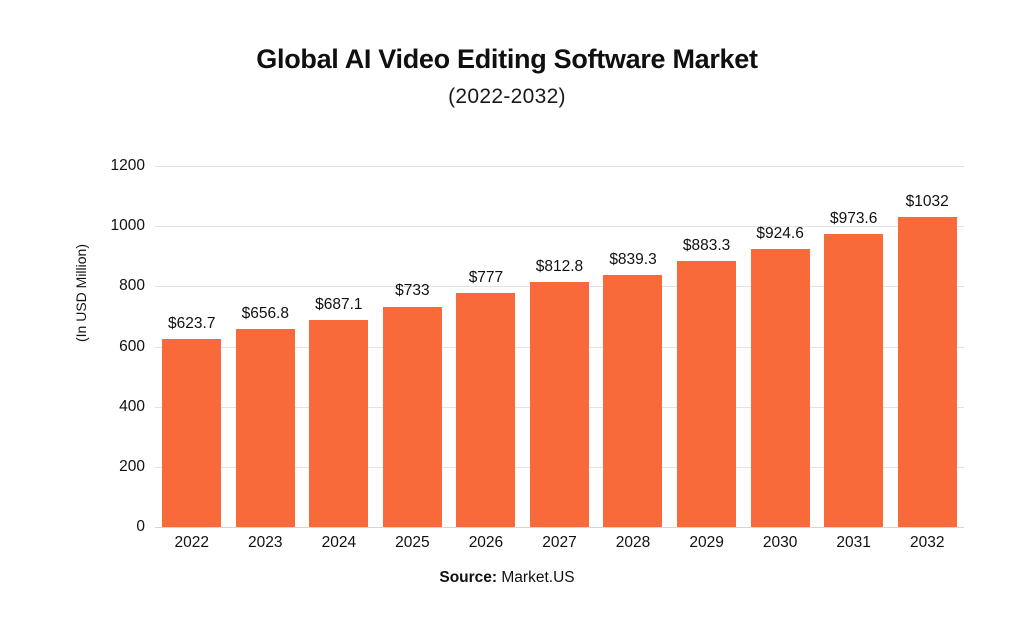 This screenshot has width=1014, height=625. What do you see at coordinates (265, 542) in the screenshot?
I see `x-axis-tick-label: 2023` at bounding box center [265, 542].